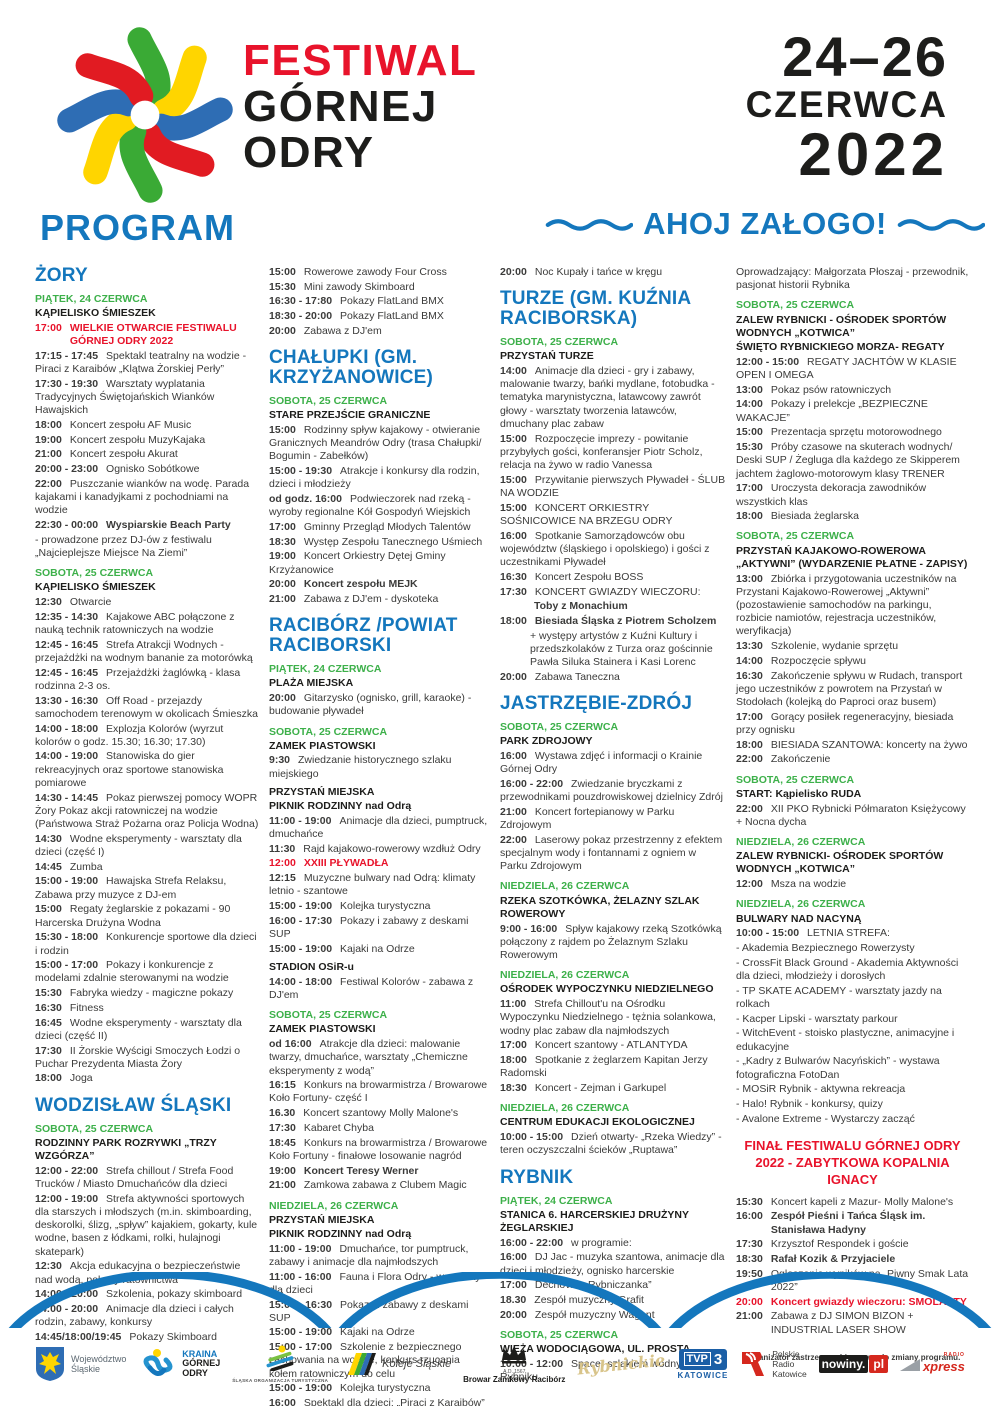  What do you see at coordinates (853, 1364) in the screenshot?
I see `logo-nowiny-pl: nowiny. pl` at bounding box center [853, 1364].